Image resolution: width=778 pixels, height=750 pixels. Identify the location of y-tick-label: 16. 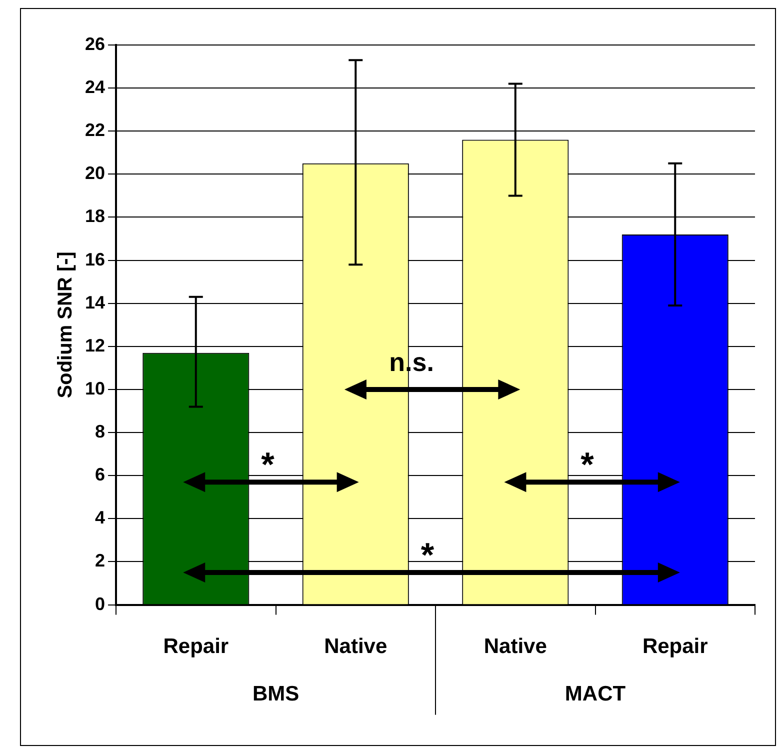
(95, 259).